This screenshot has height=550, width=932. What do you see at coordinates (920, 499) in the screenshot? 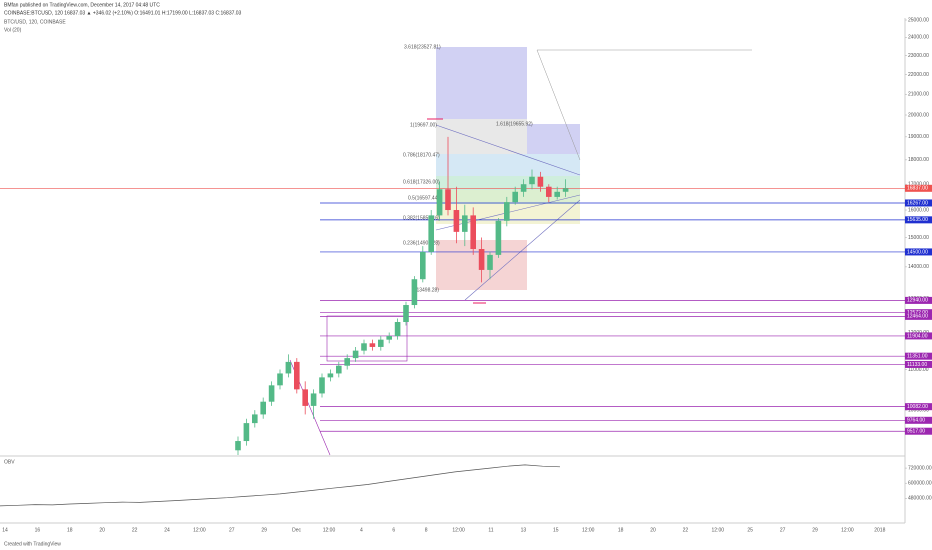
I see `y-tick-label: 480000.00` at bounding box center [920, 499].